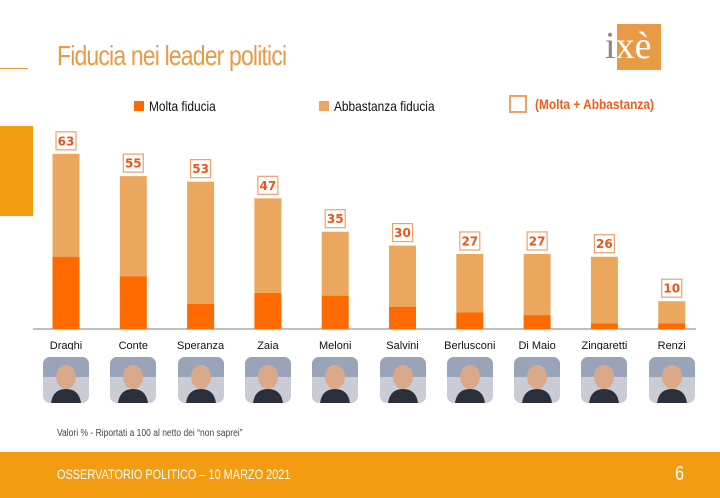 The image size is (720, 498). I want to click on leader-photo-conte, so click(133, 380).